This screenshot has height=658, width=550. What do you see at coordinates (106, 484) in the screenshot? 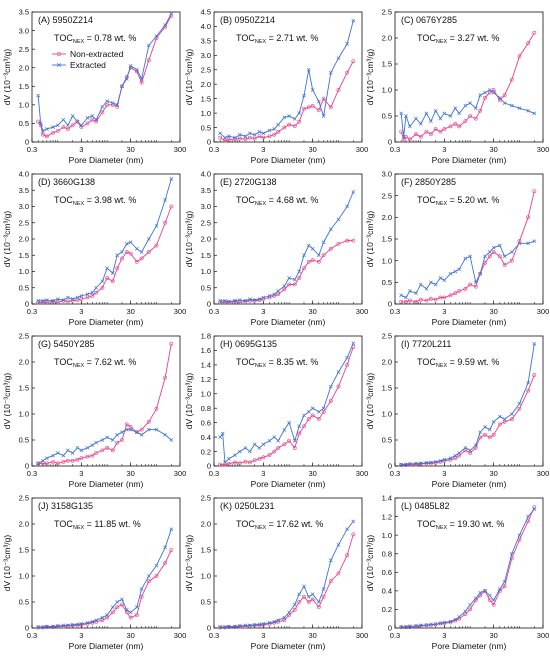
I see `x-axis-label: Pore Diameter (nm)` at bounding box center [106, 484].